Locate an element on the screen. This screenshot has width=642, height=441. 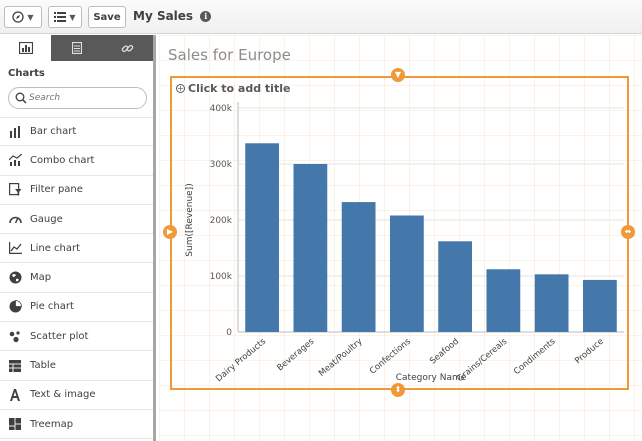
panel-heading: Charts is located at coordinates (26, 73).